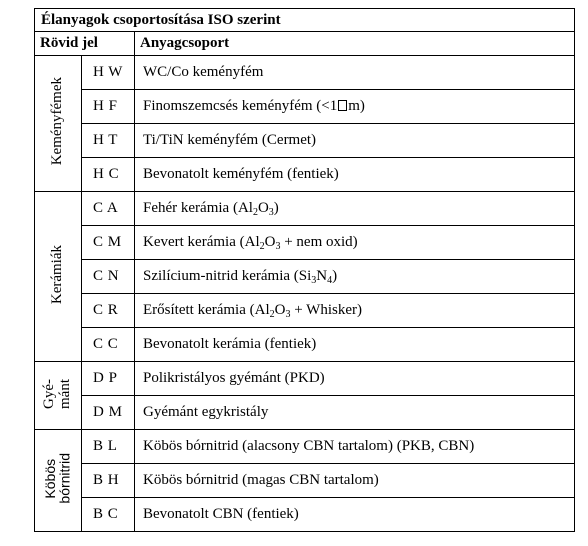 The image size is (588, 546). What do you see at coordinates (354, 208) in the screenshot?
I see `row-name: Fehér kerámia (Al2O3)` at bounding box center [354, 208].